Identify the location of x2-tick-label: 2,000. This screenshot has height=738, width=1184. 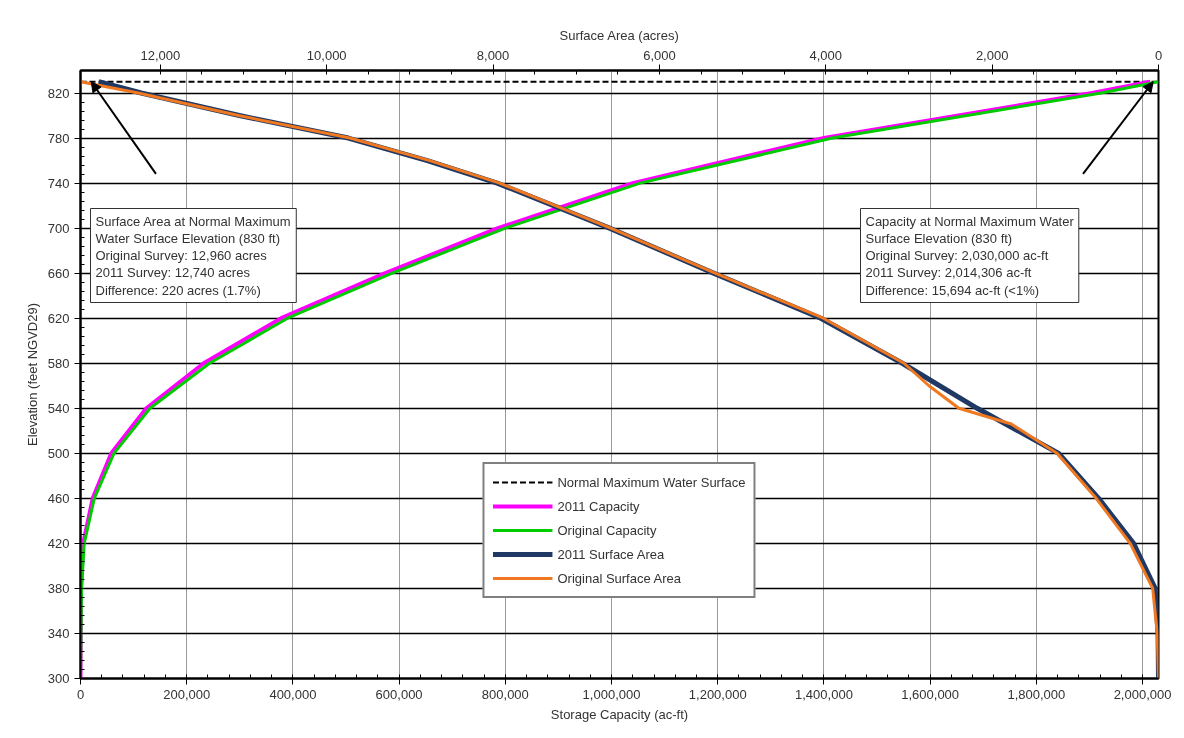
(992, 55).